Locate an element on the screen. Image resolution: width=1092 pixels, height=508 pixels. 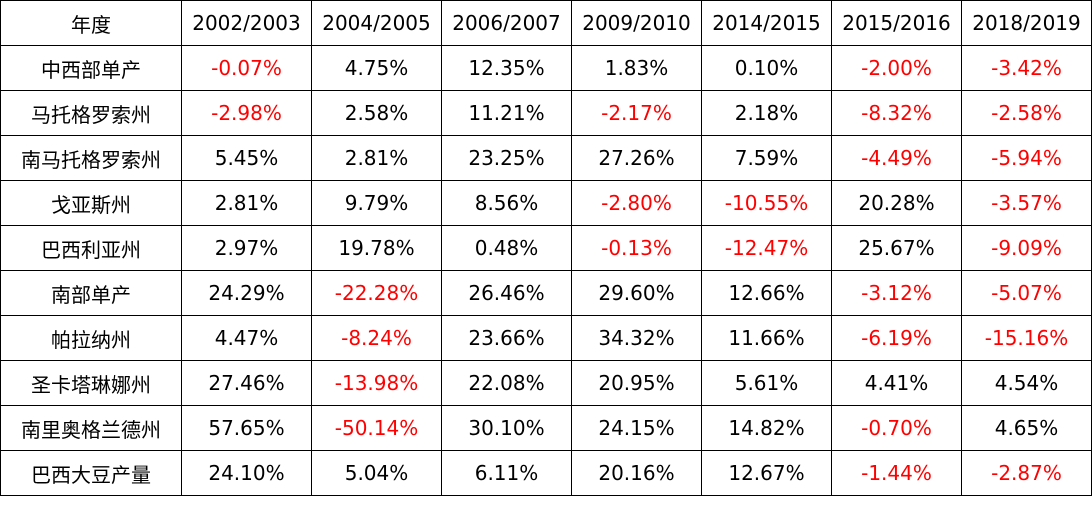
column-header: 2015/2016 is located at coordinates (896, 23).